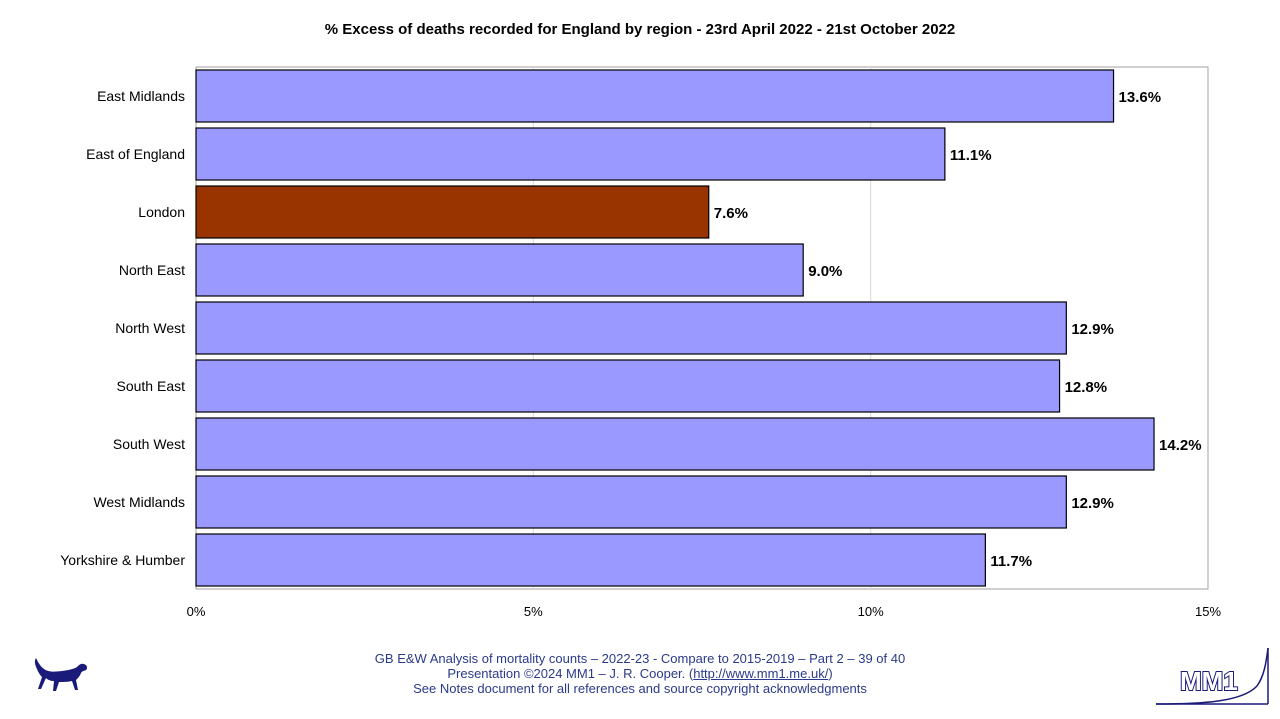  What do you see at coordinates (533, 611) in the screenshot?
I see `x-tick-label: 5%` at bounding box center [533, 611].